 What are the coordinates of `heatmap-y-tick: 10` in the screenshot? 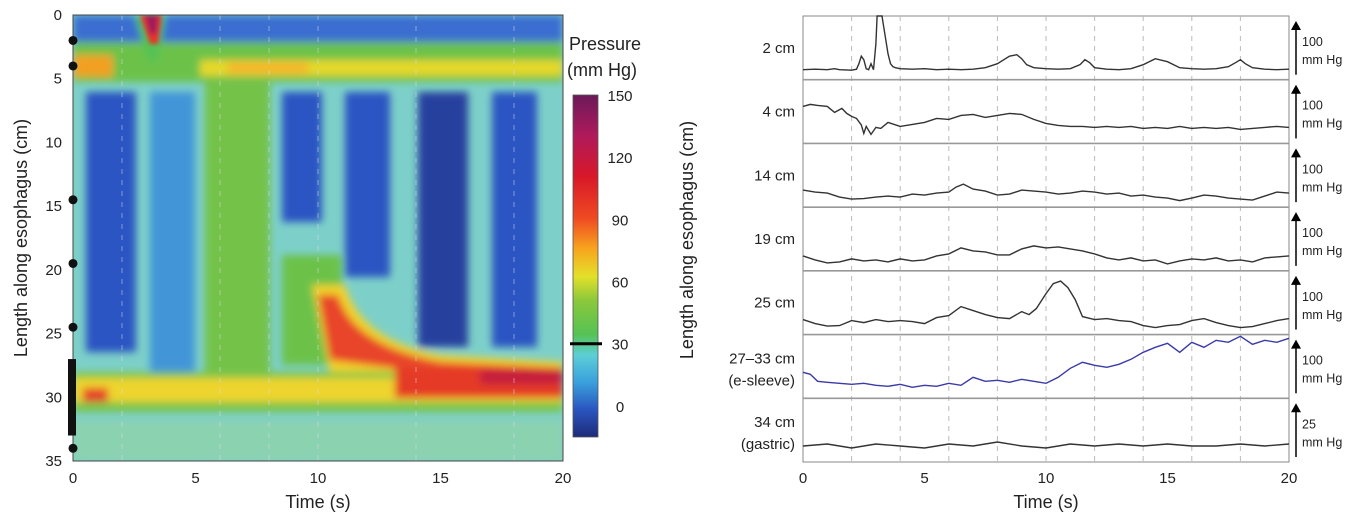 It's located at (53, 142).